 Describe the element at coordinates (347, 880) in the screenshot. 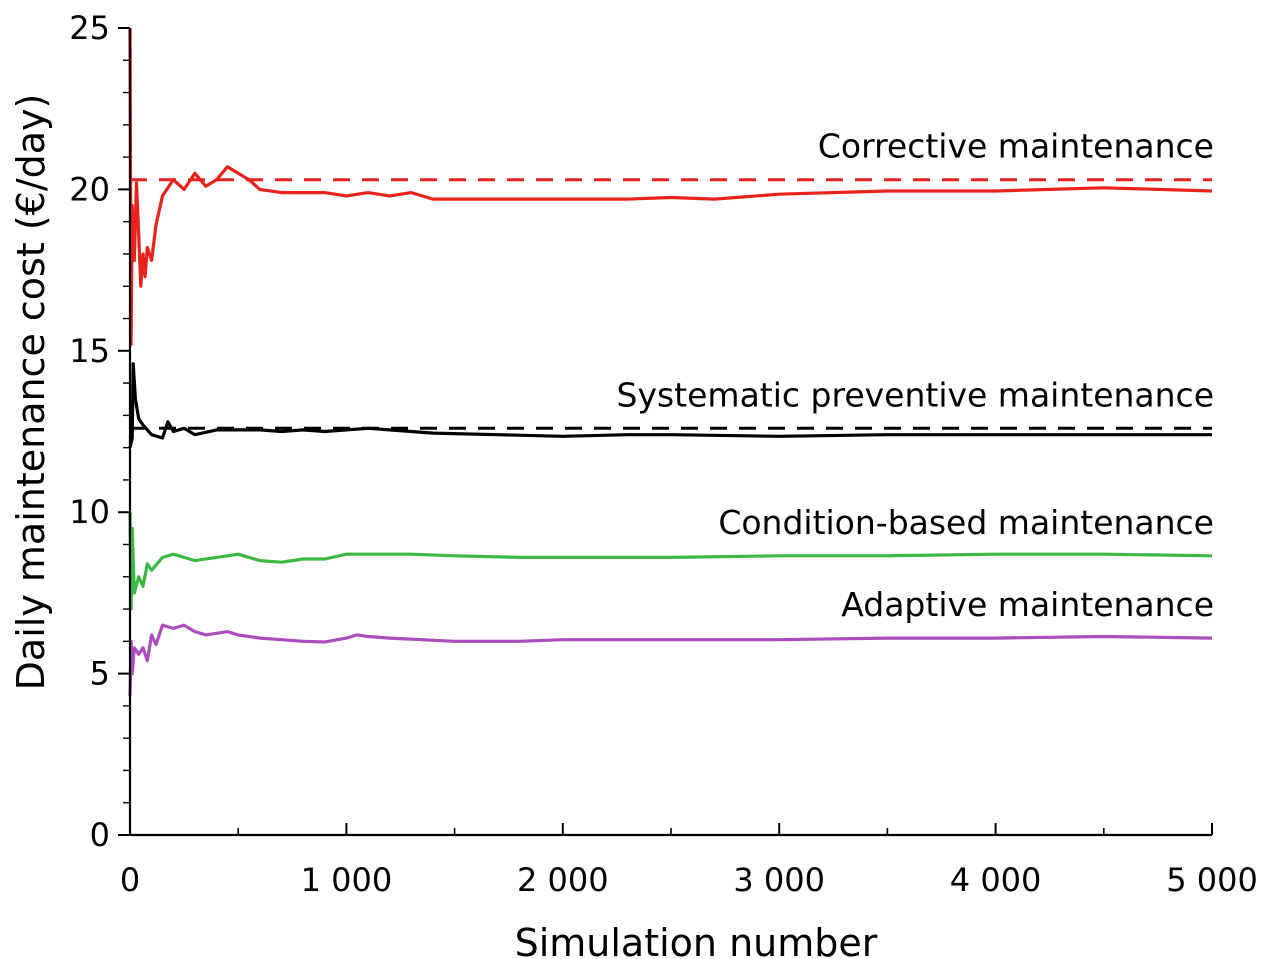

I see `x-tick-label: 1 000` at that location.